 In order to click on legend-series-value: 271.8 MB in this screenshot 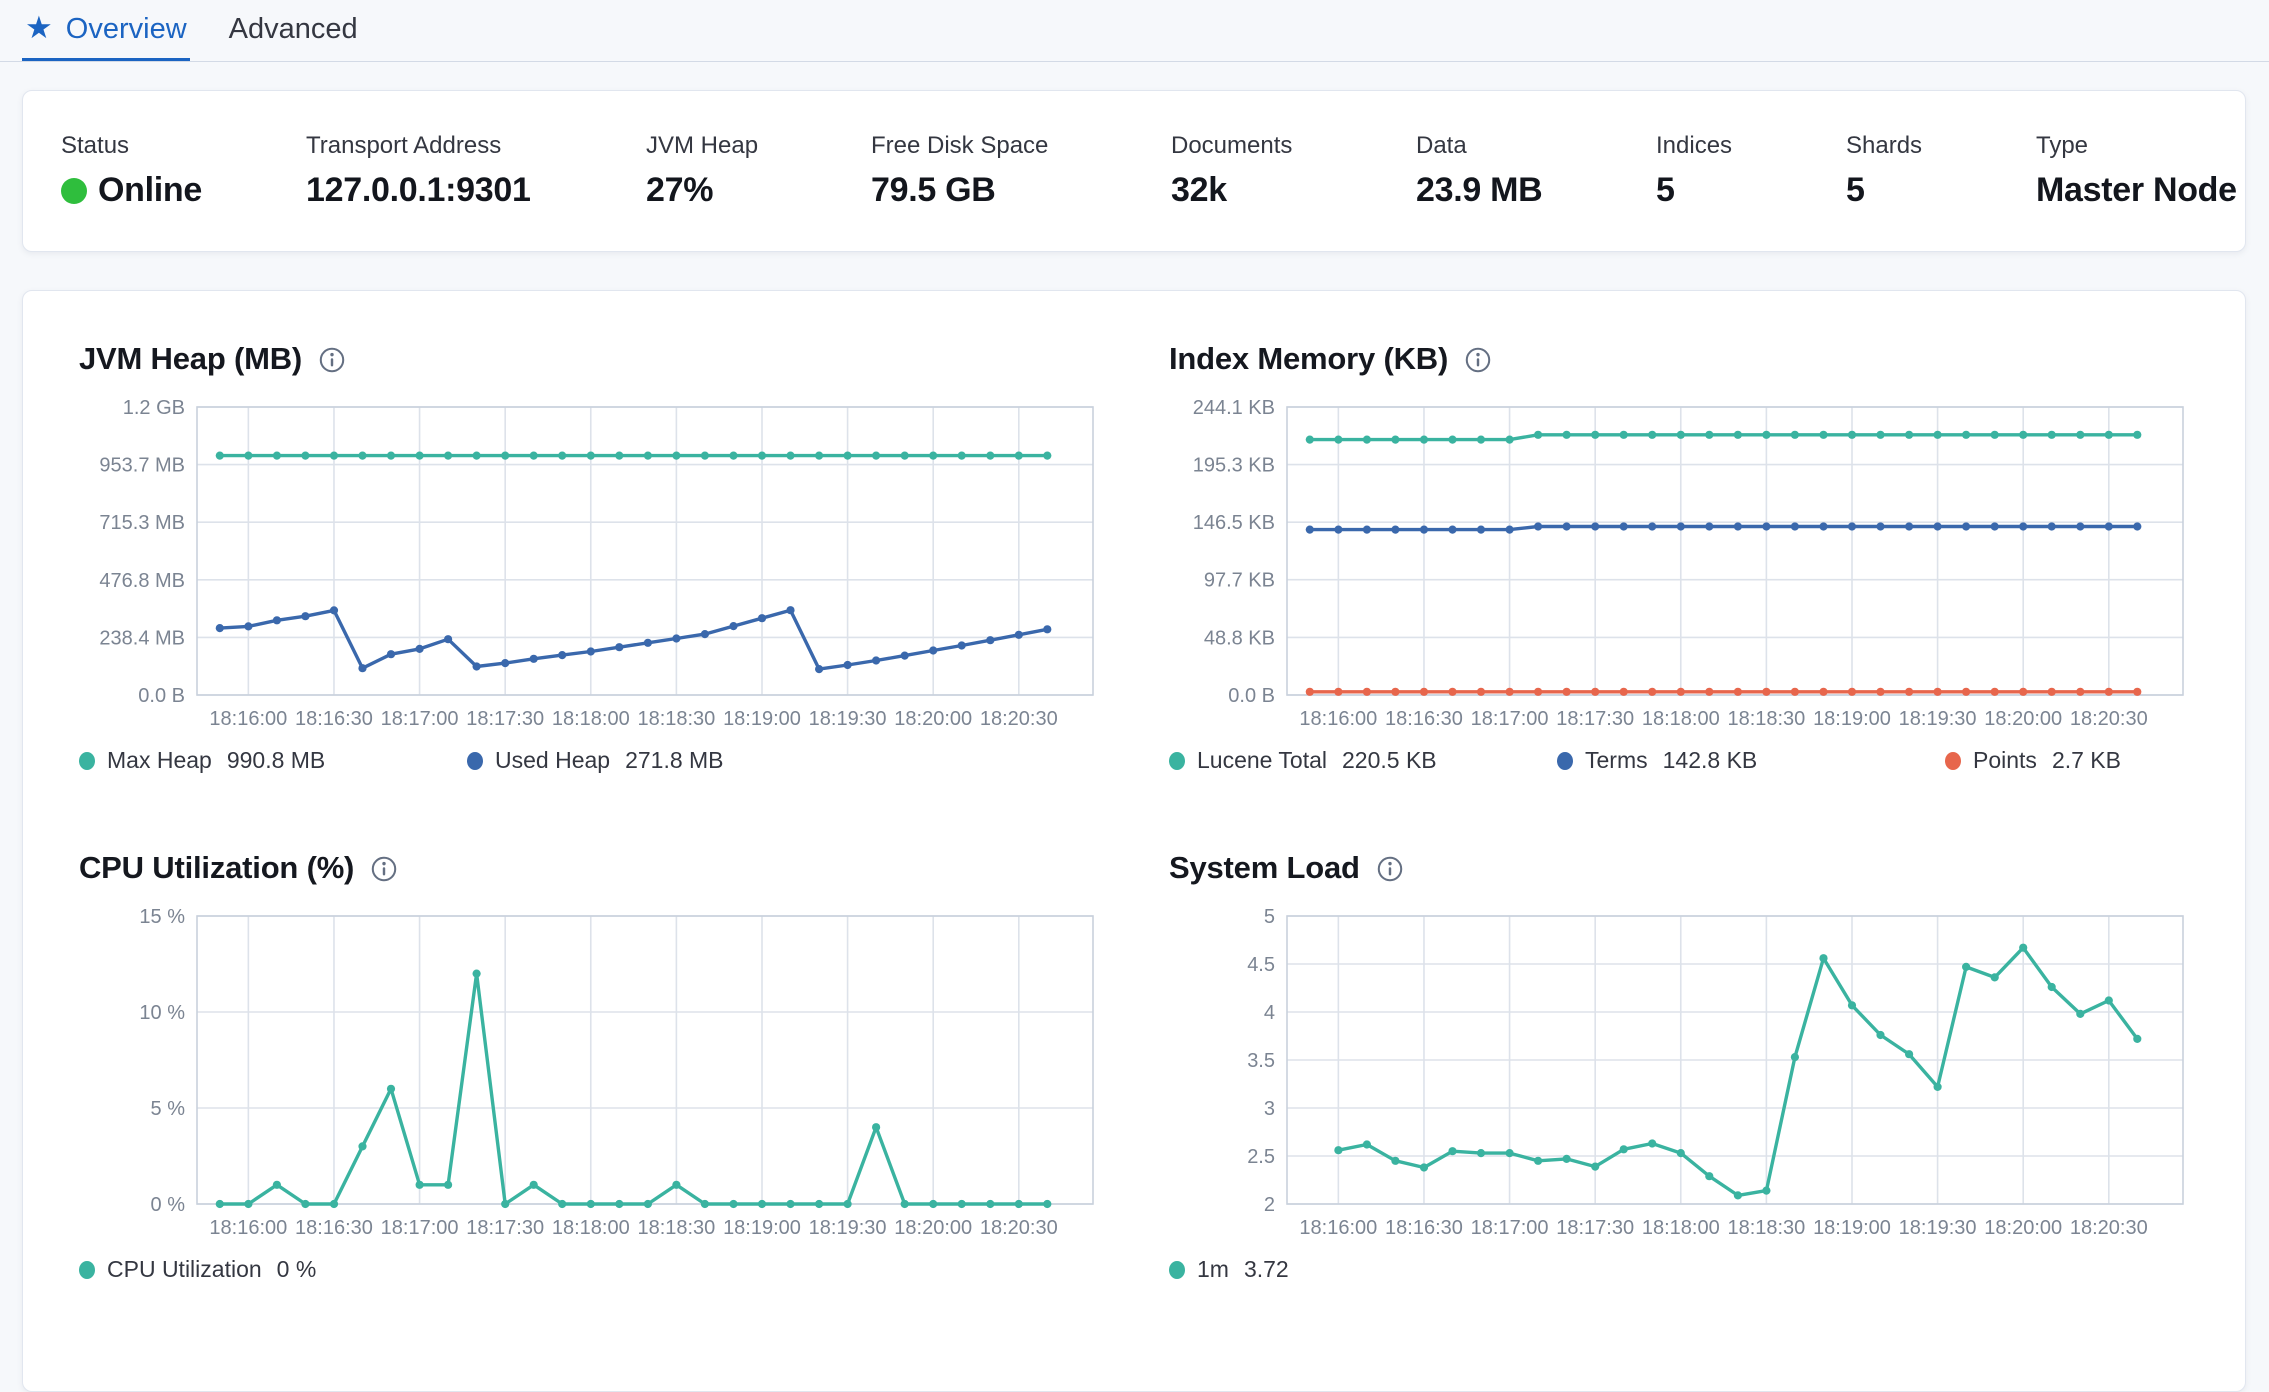, I will do `click(674, 760)`.